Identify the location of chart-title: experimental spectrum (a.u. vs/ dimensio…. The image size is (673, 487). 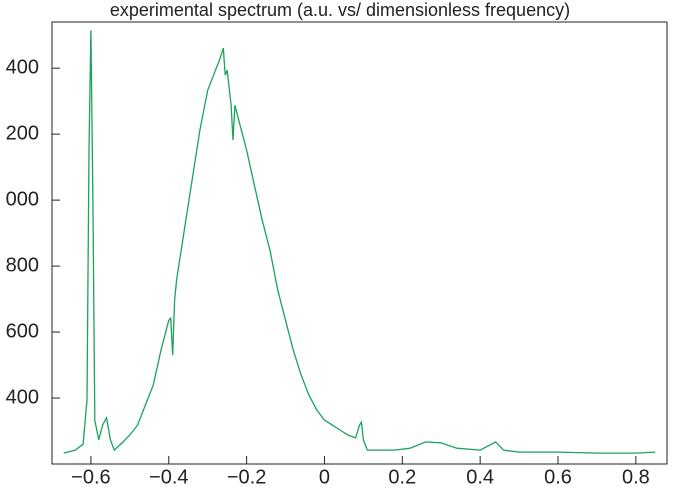
(340, 10).